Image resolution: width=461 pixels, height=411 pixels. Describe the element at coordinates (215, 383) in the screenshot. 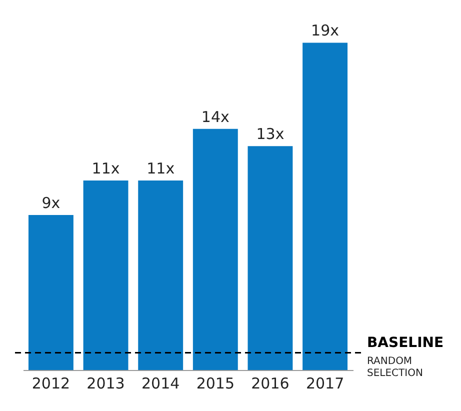

I see `x-tick-label: 2015` at that location.